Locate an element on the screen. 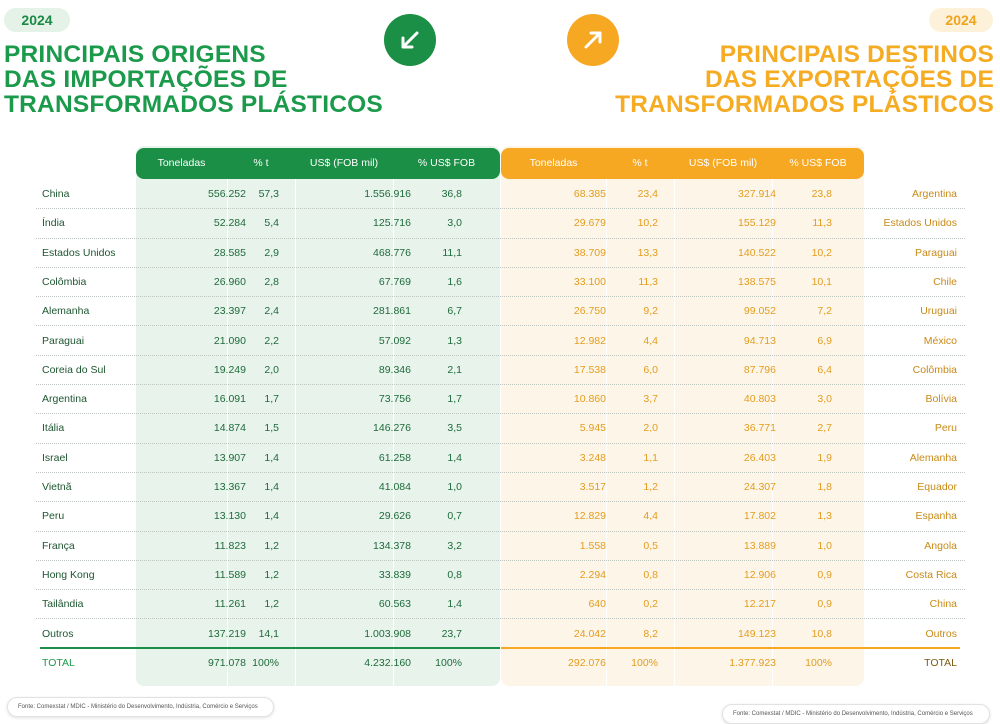 The width and height of the screenshot is (1000, 724). imports-country: Itália is located at coordinates (53, 428).